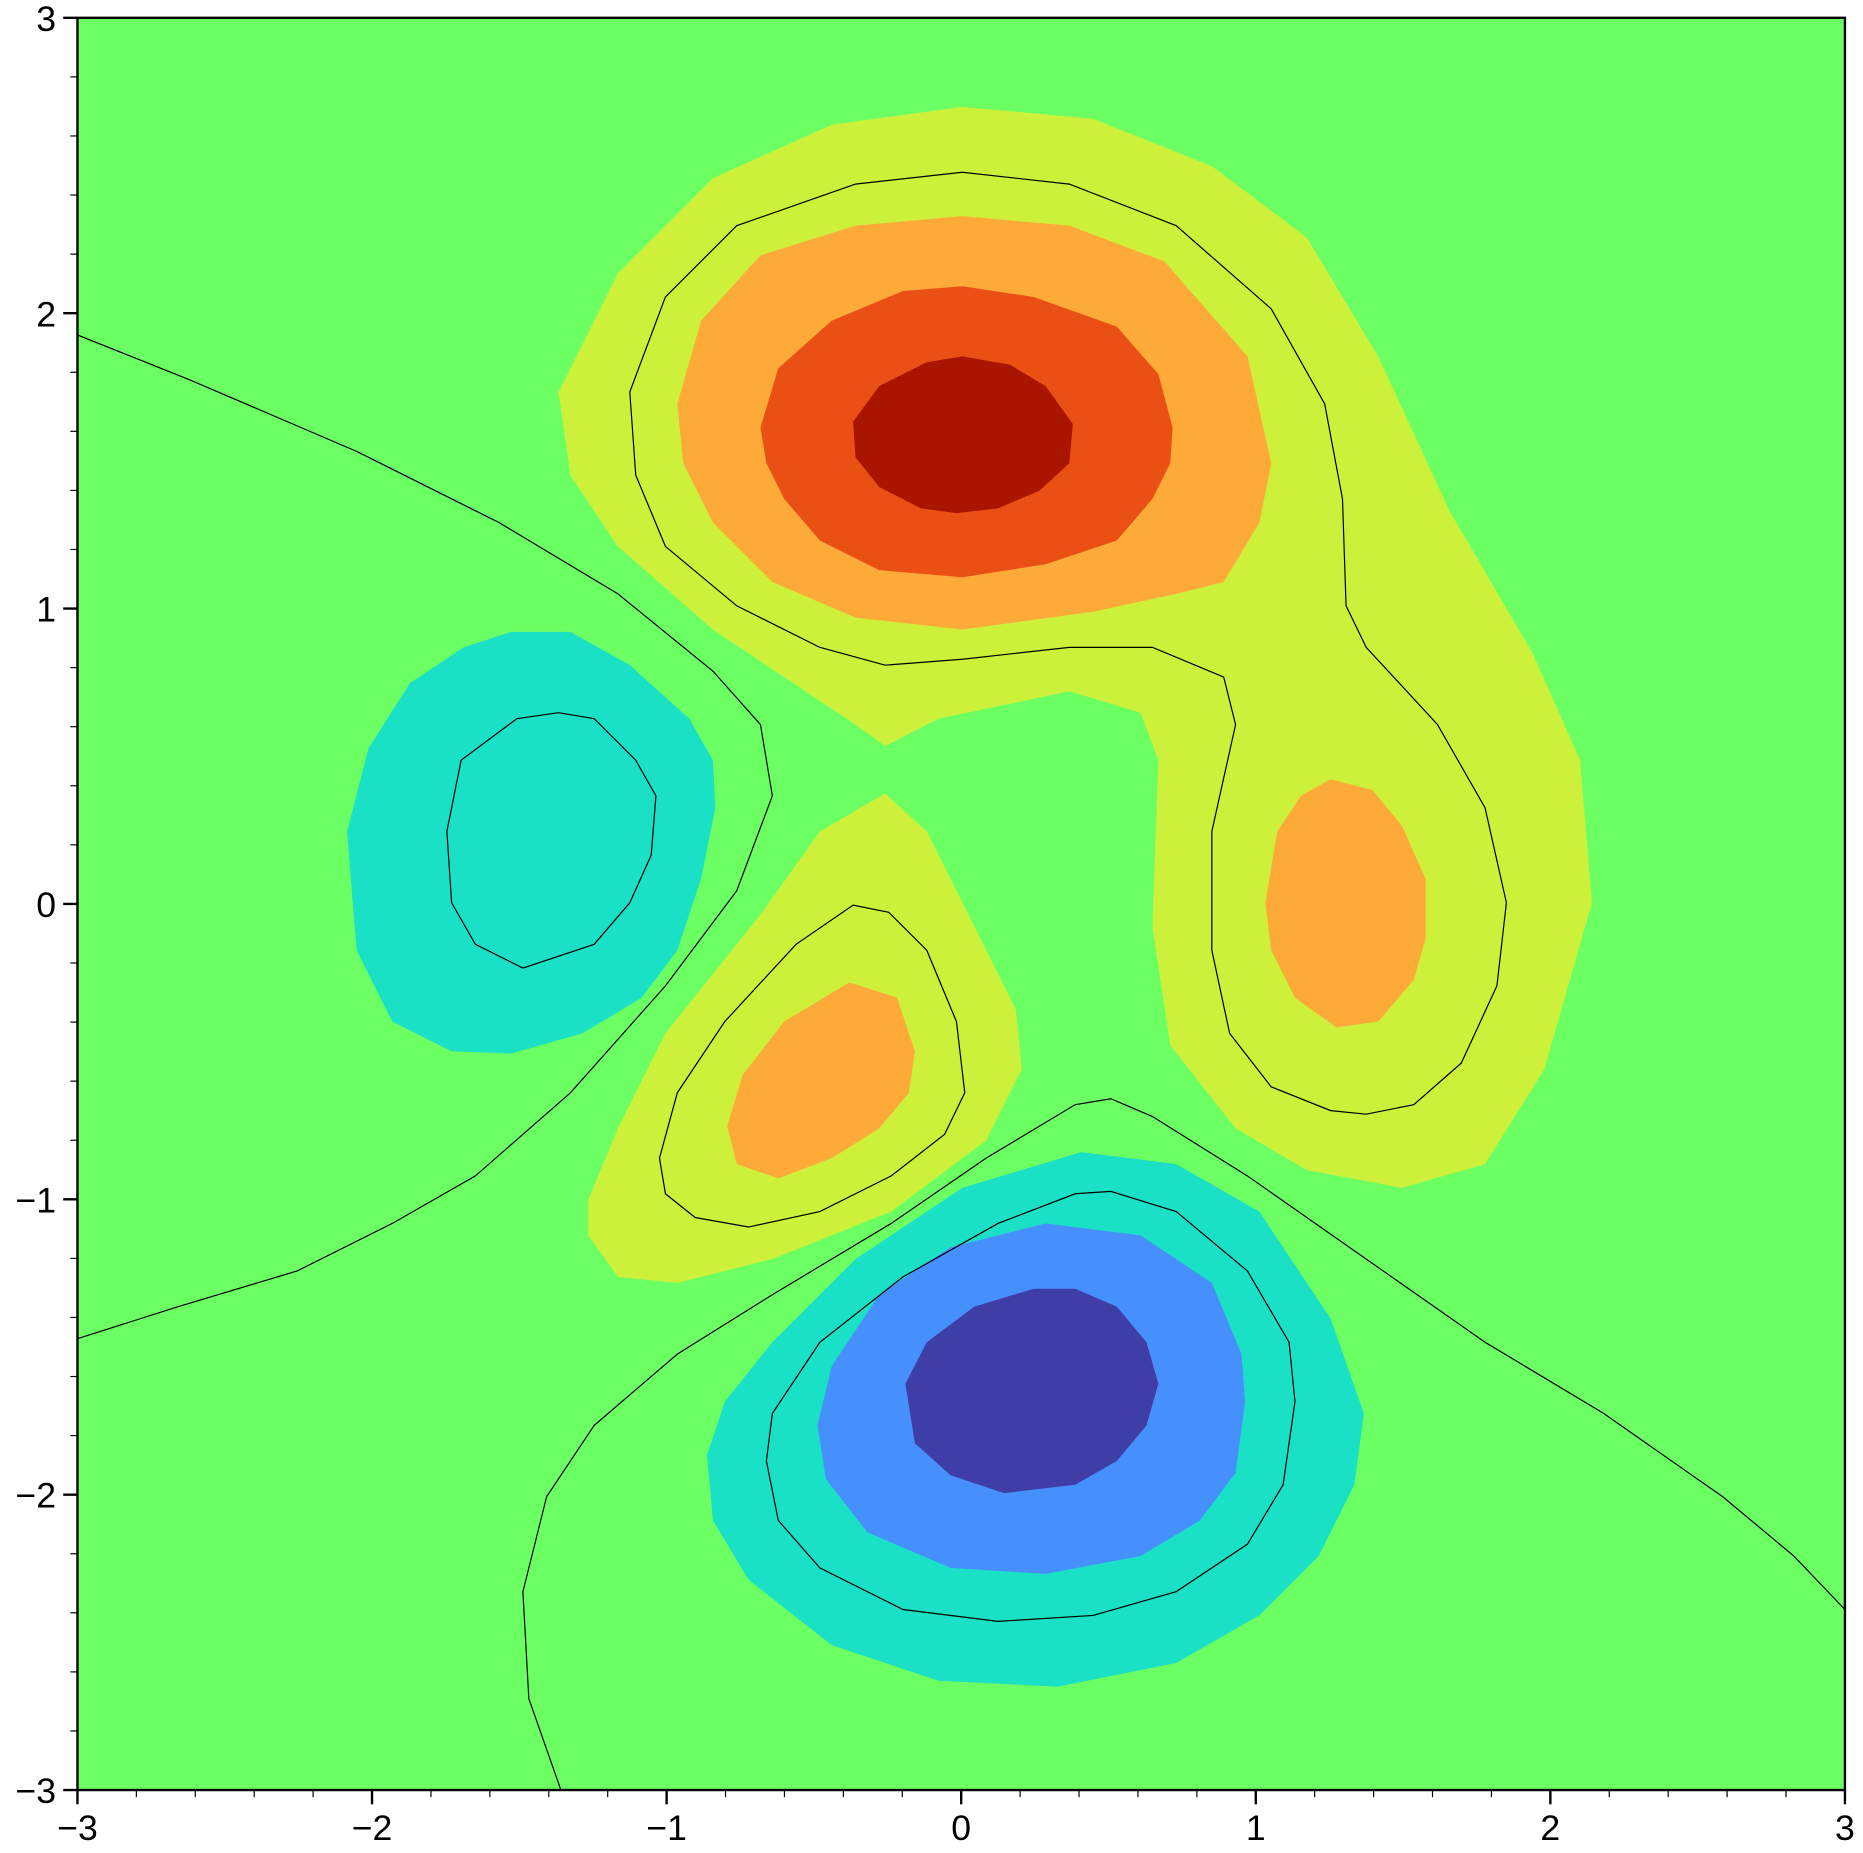 Image resolution: width=1863 pixels, height=1853 pixels. I want to click on y-tick-label: 1, so click(46, 610).